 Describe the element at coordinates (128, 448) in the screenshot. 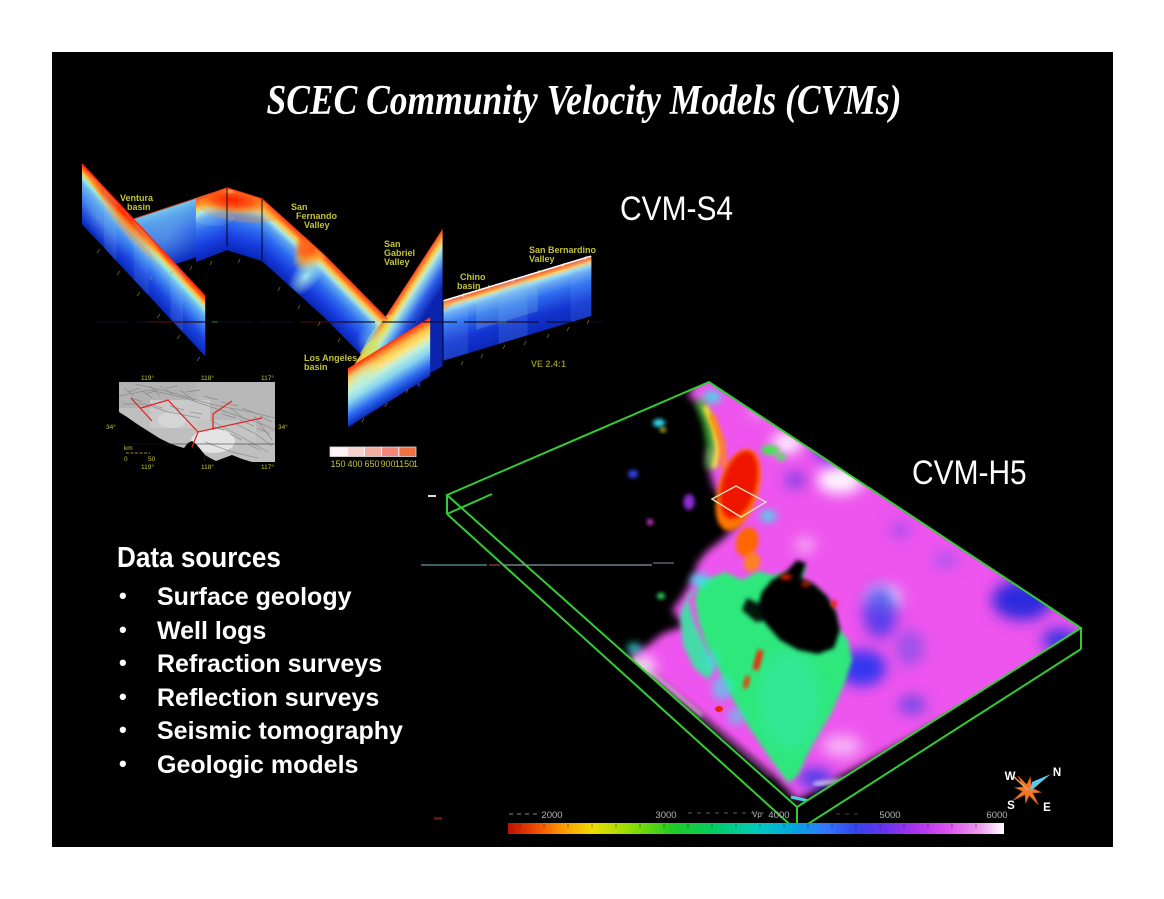

I see `svg-text: km` at that location.